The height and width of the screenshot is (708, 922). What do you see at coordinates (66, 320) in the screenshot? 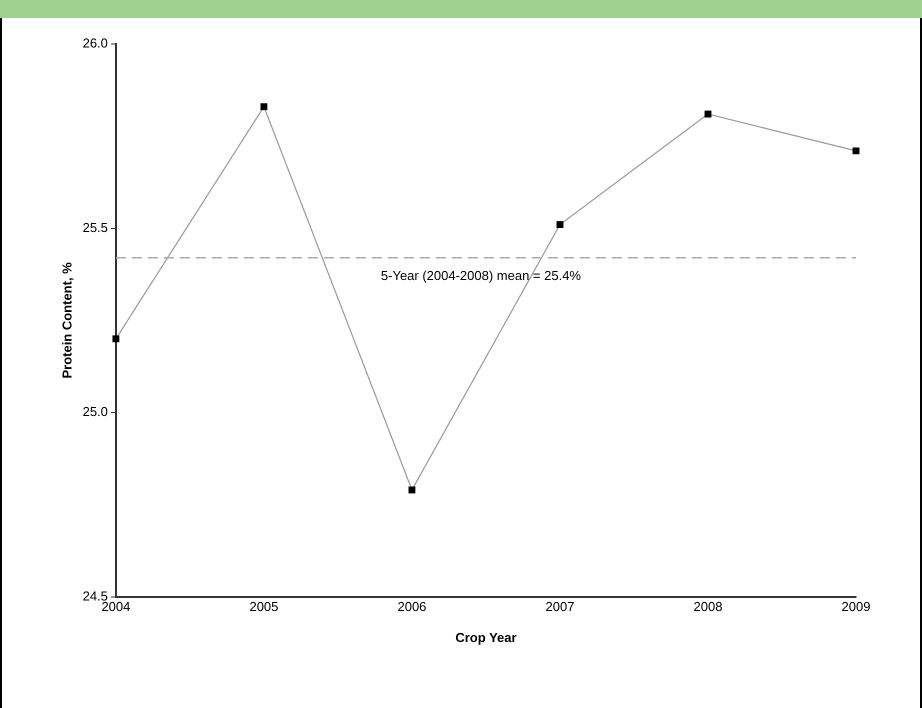
I see `y-axis-title: Protein Content, %` at bounding box center [66, 320].